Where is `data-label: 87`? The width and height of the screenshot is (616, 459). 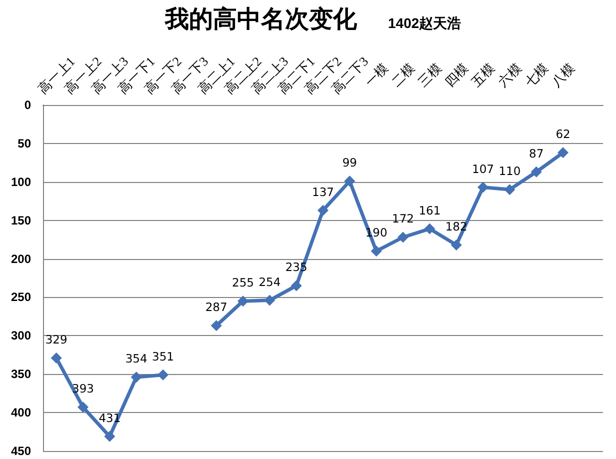 data-label: 87 is located at coordinates (536, 153).